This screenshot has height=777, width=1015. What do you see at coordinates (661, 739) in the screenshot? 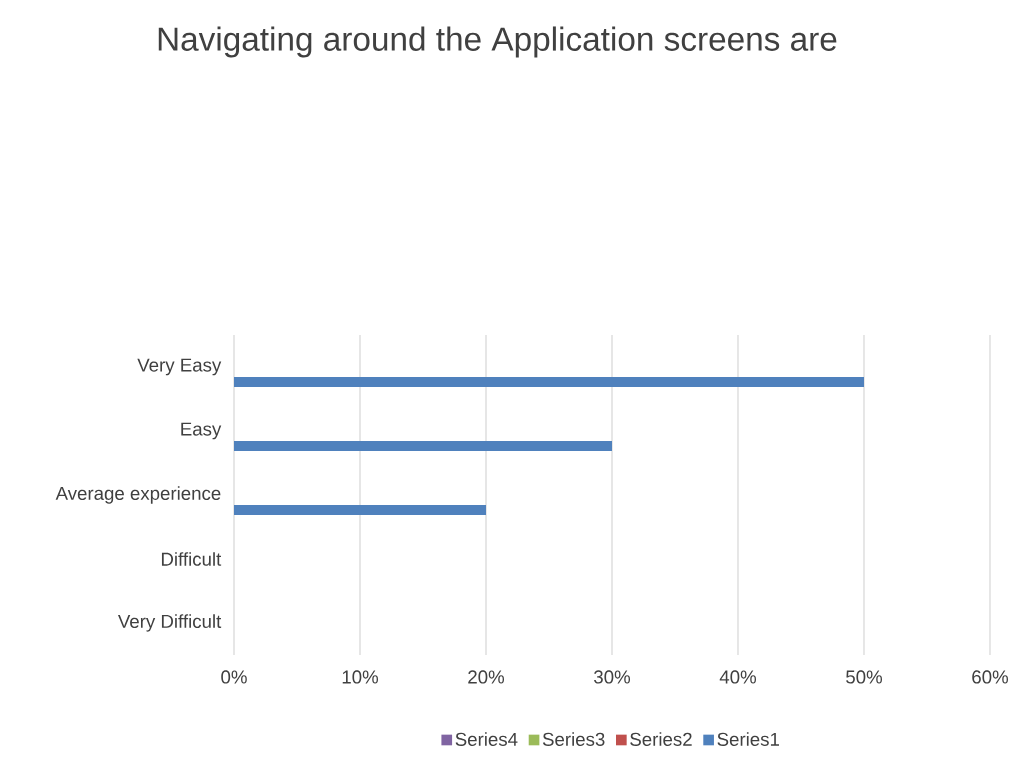
I see `legend-label: Series2` at bounding box center [661, 739].